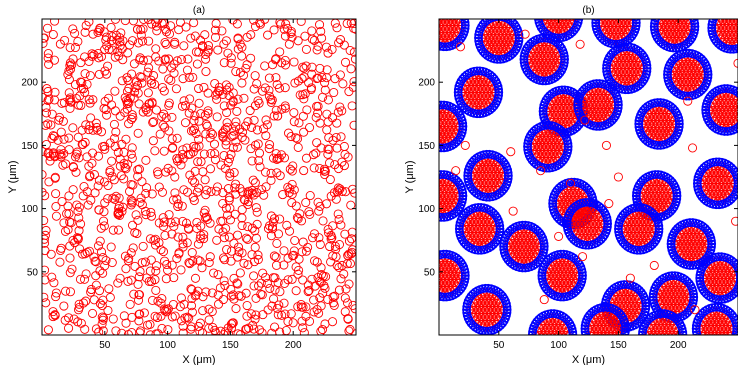 The height and width of the screenshot is (365, 738). Describe the element at coordinates (198, 359) in the screenshot. I see `x-axis-label: X (μm)` at that location.